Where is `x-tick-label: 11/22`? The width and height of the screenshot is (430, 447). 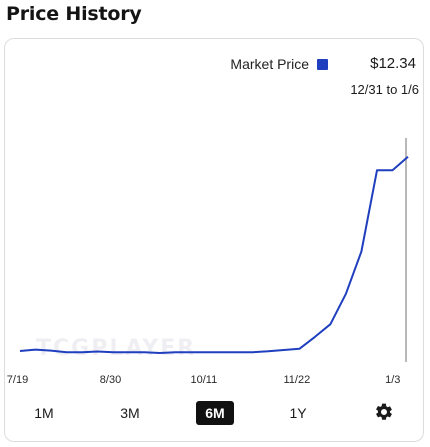 x-tick-label: 11/22 is located at coordinates (297, 380).